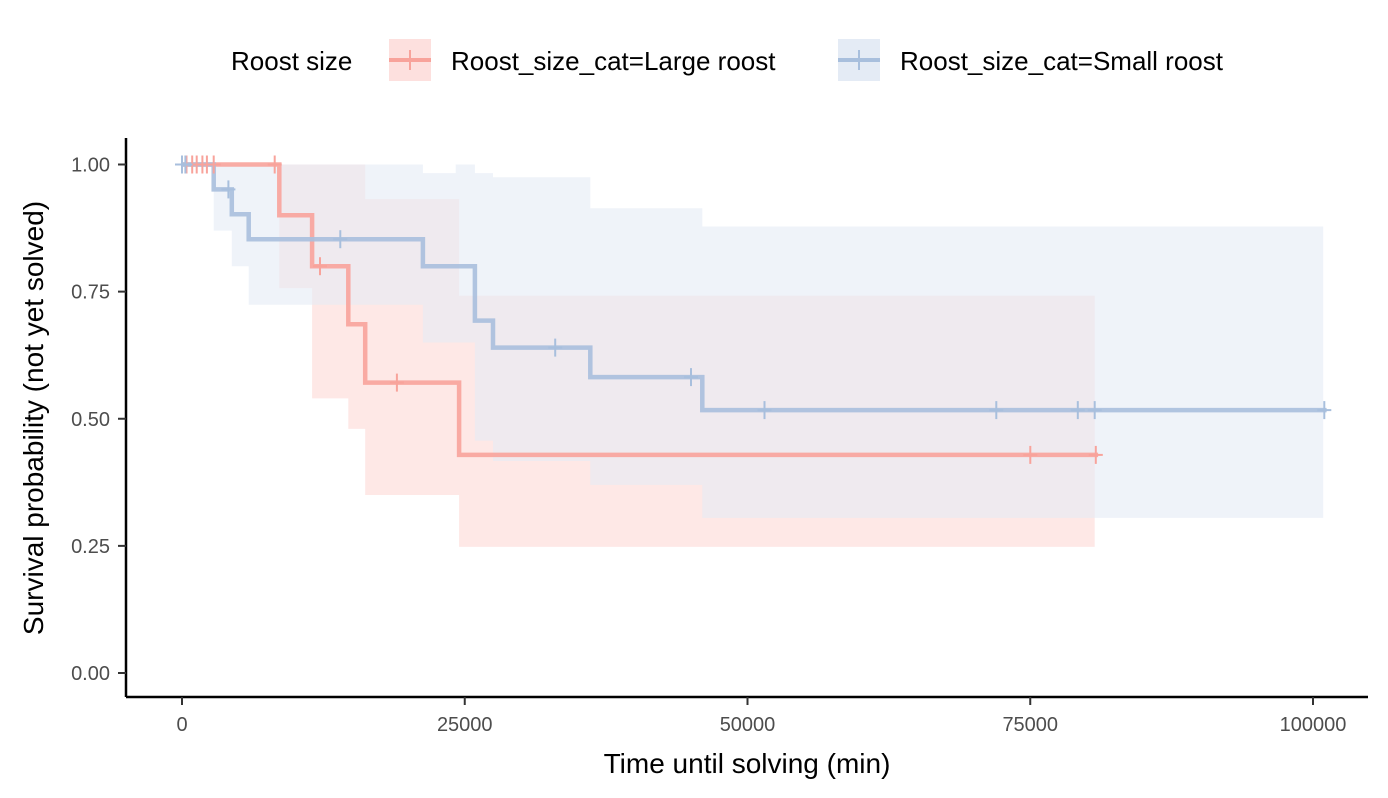  What do you see at coordinates (1062, 61) in the screenshot?
I see `legend-small-label: Roost_size_cat=Small roost` at bounding box center [1062, 61].